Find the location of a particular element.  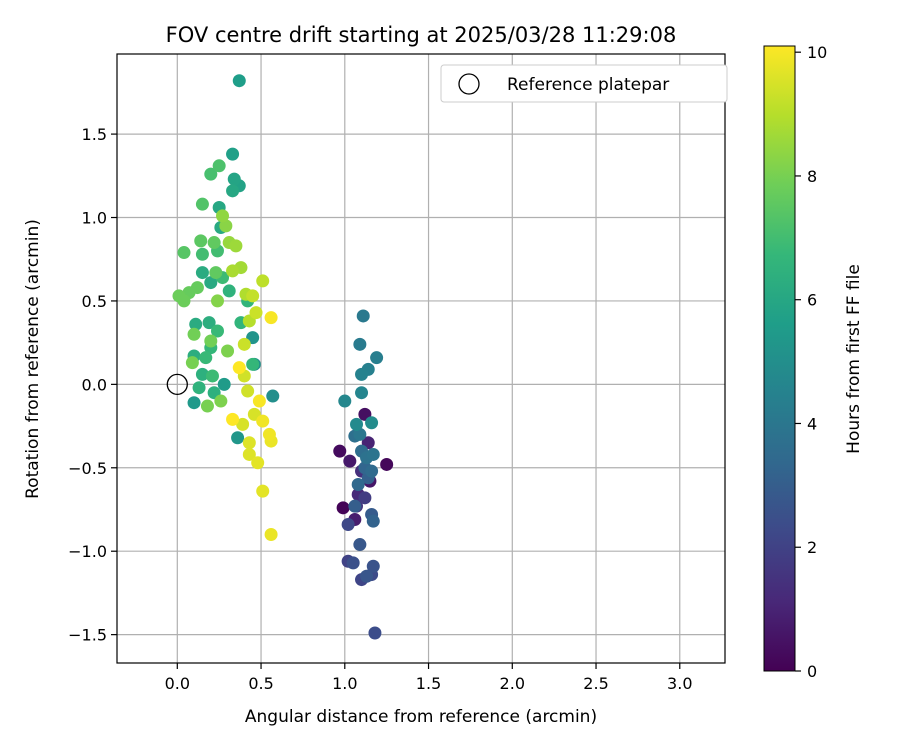

colorbar: 0 2 4 6 8 10 Hours from first FF file is located at coordinates (813, 362).